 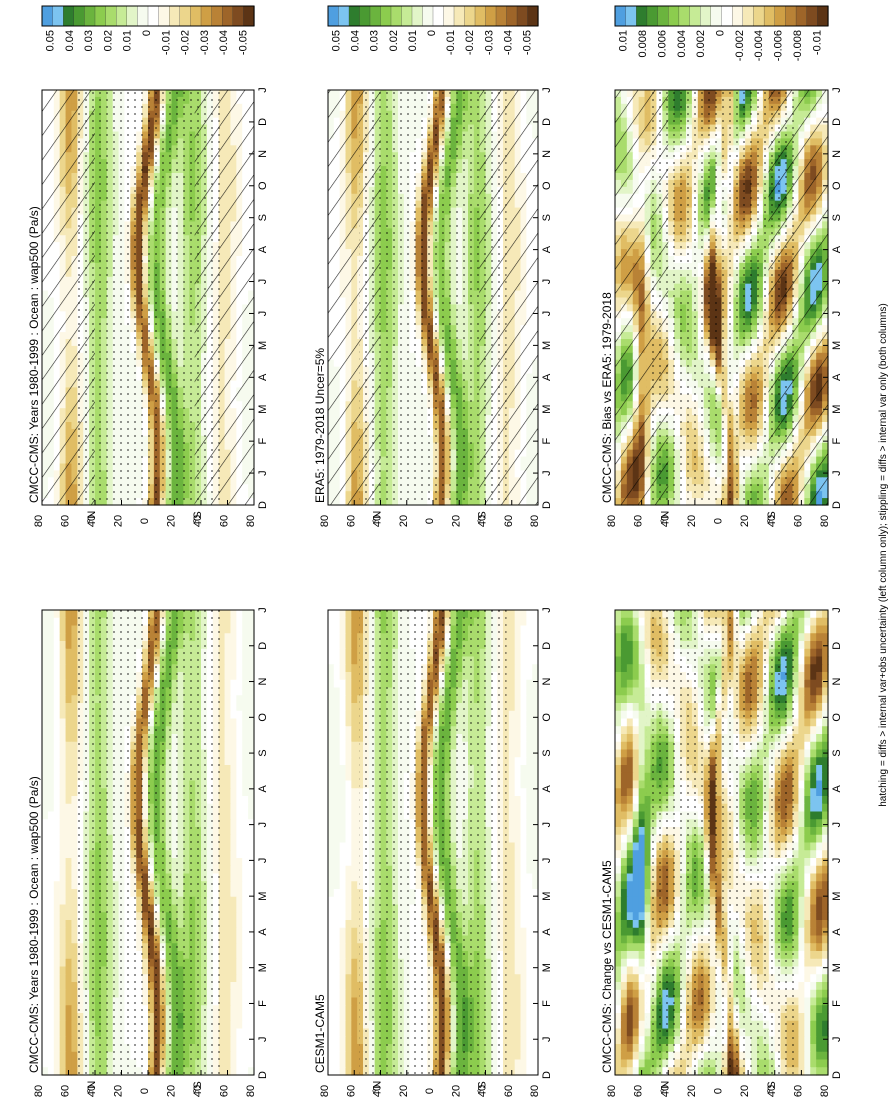 What do you see at coordinates (263, 1075) in the screenshot?
I see `month-label: D` at bounding box center [263, 1075].